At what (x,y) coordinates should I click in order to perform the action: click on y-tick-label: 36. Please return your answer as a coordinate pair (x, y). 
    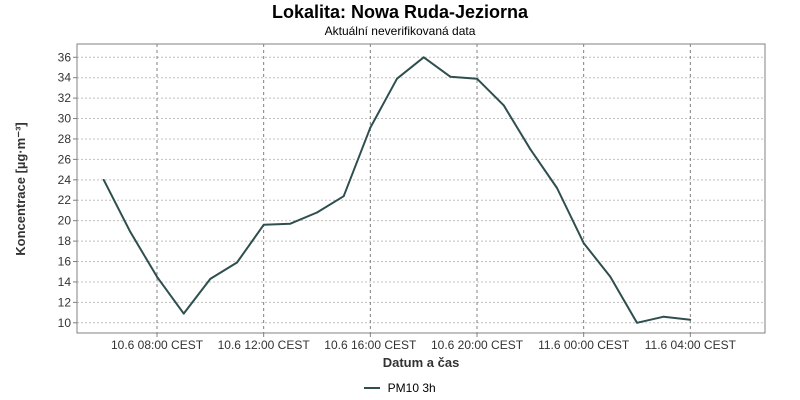
    Looking at the image, I should click on (65, 57).